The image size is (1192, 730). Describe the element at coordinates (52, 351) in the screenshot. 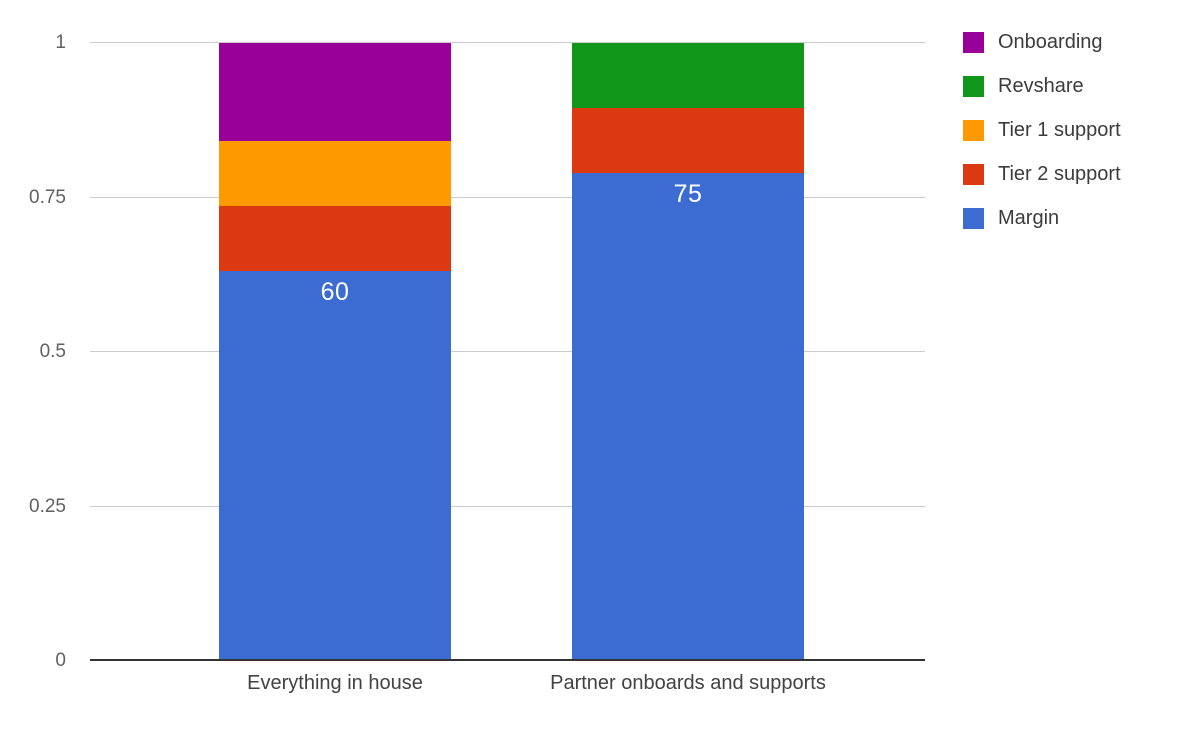

I see `y-axis-tick-label: 0.5` at that location.